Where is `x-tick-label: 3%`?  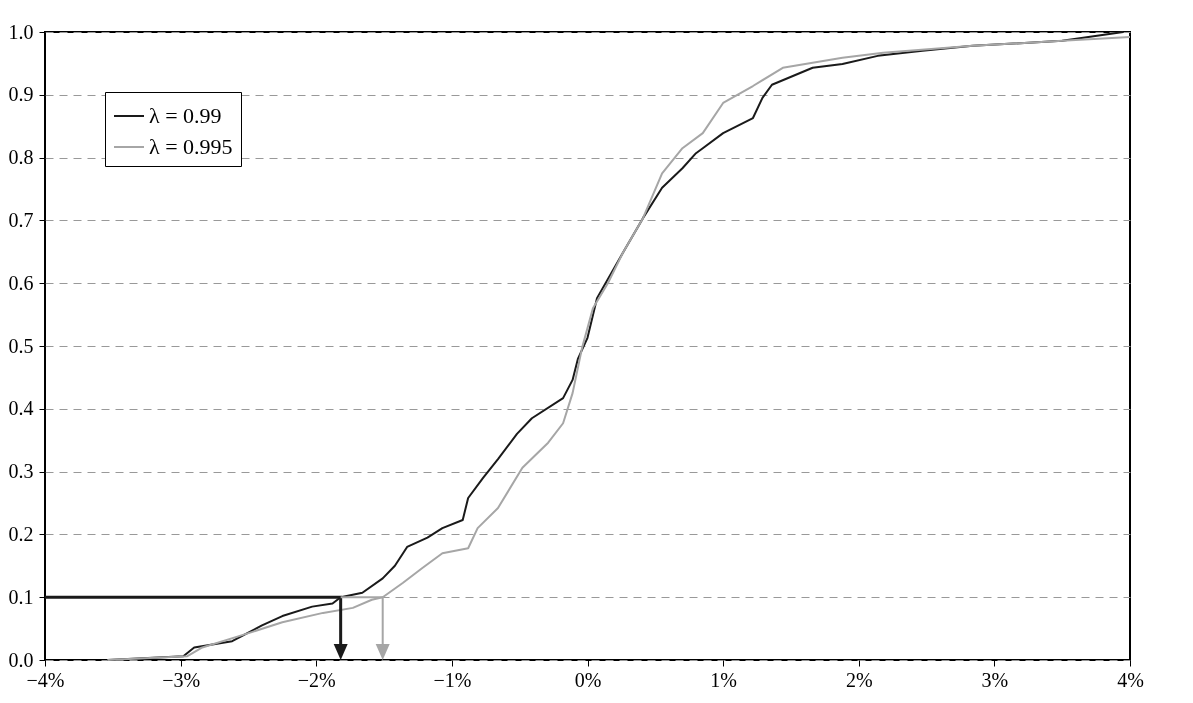
x-tick-label: 3% is located at coordinates (995, 679).